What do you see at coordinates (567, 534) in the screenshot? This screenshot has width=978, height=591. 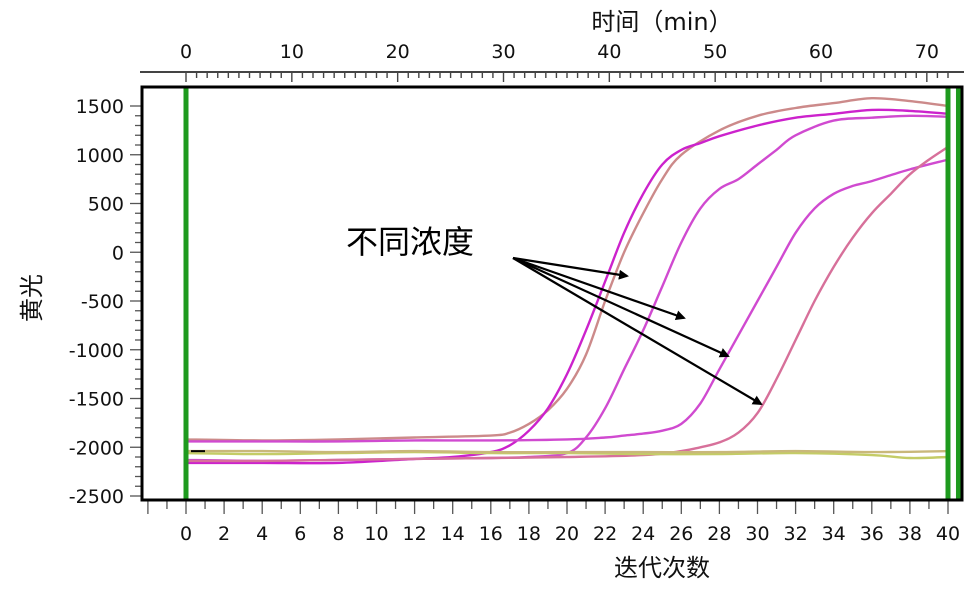 I see `bottom-tick-label: 20` at bounding box center [567, 534].